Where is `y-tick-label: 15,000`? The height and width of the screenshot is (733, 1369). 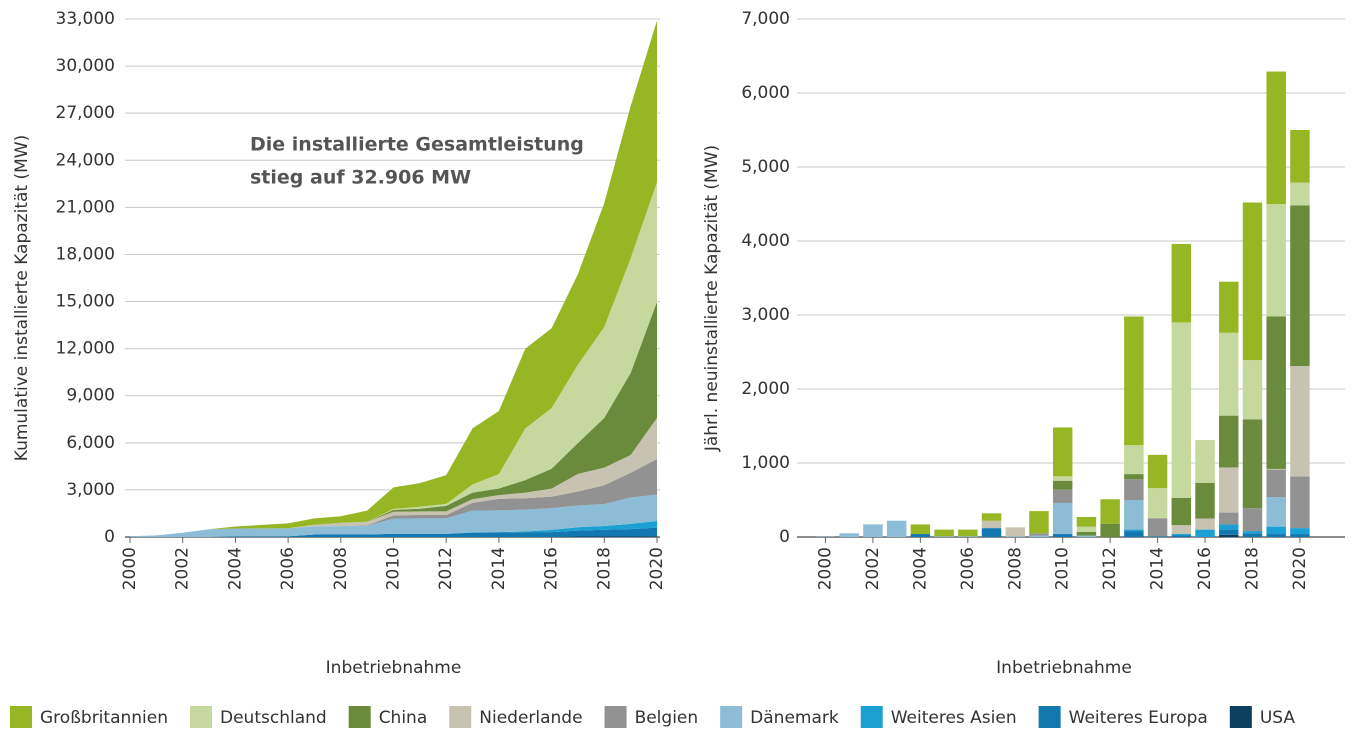 y-tick-label: 15,000 is located at coordinates (85, 302).